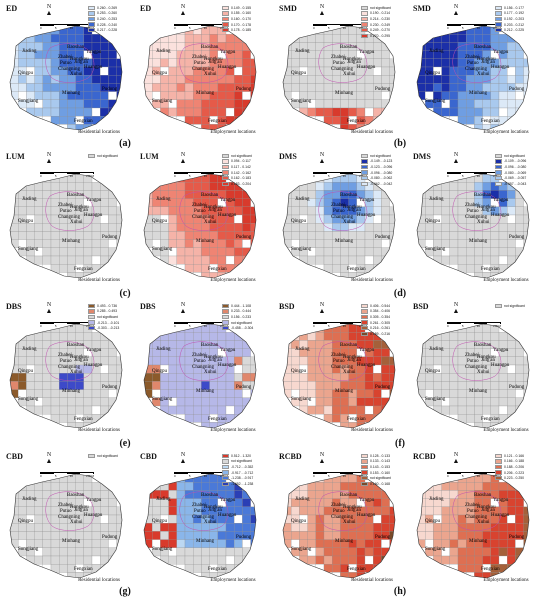 The height and width of the screenshot is (599, 550). What do you see at coordinates (366, 215) in the screenshot?
I see `district-label: Huangpu` at bounding box center [366, 215].